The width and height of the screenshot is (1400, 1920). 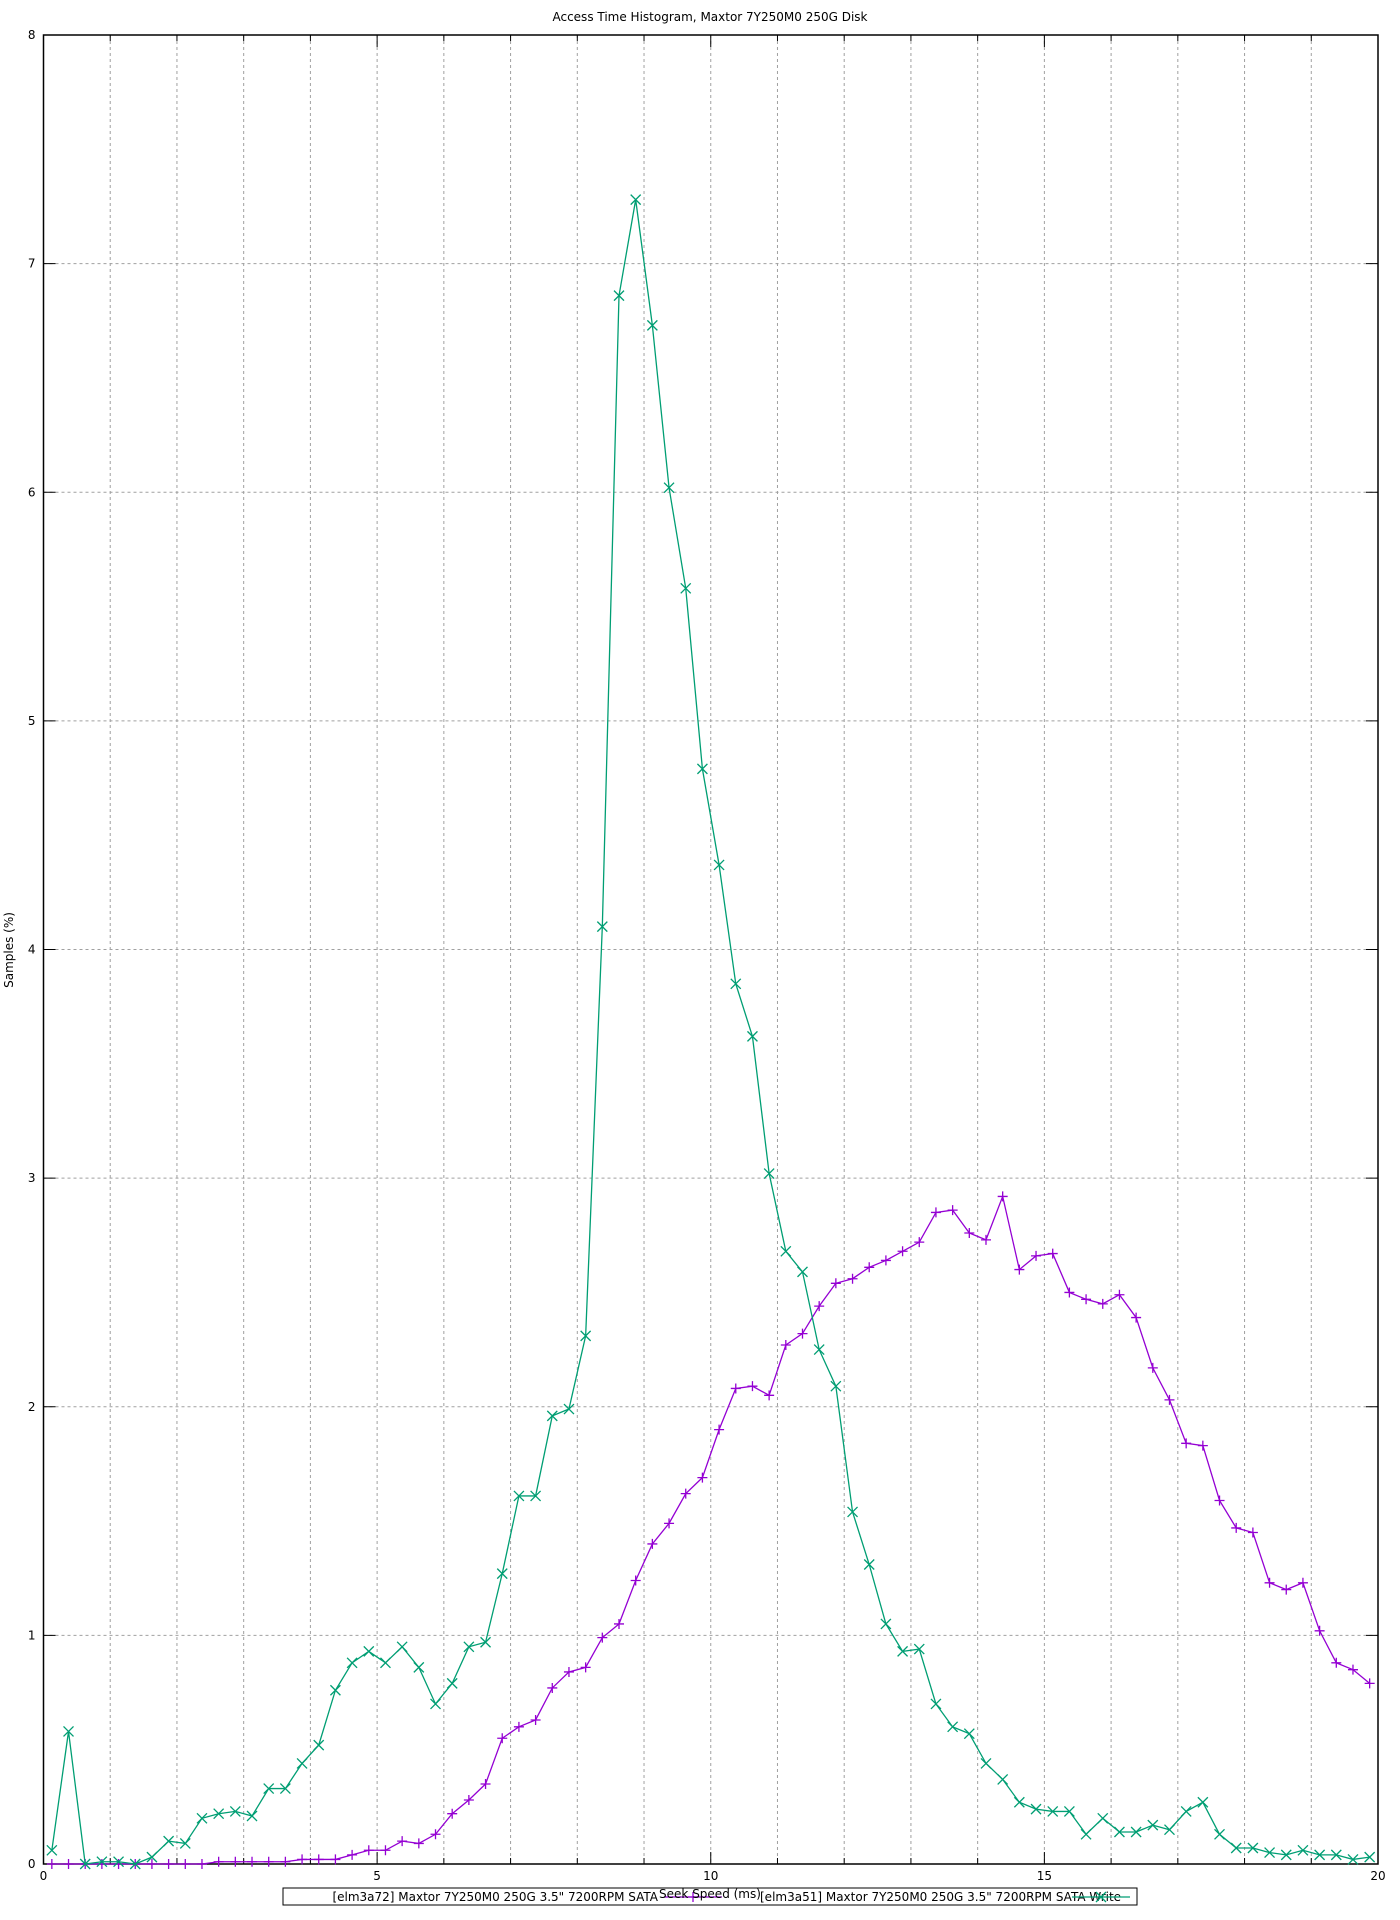 I want to click on y-tick-label: 5, so click(x=32, y=721).